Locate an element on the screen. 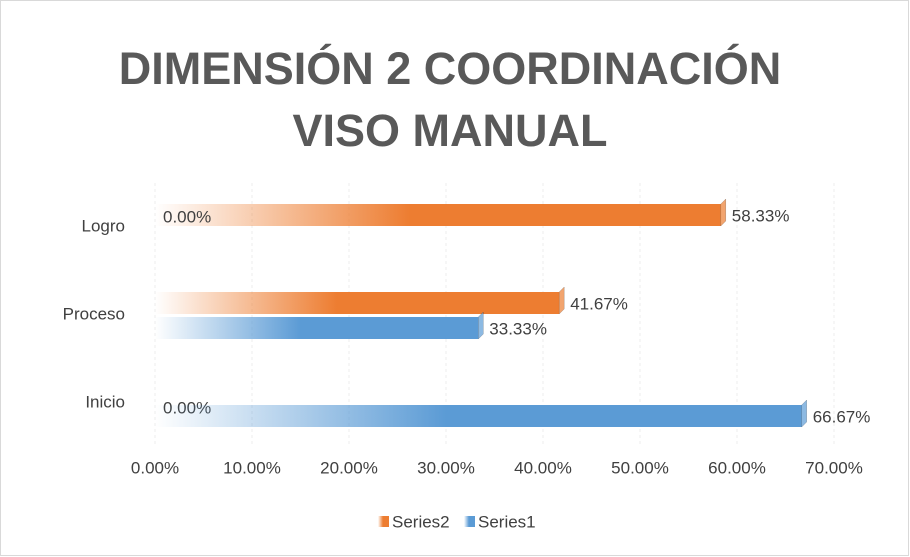 This screenshot has width=910, height=557. data-label: 0.00% is located at coordinates (187, 216).